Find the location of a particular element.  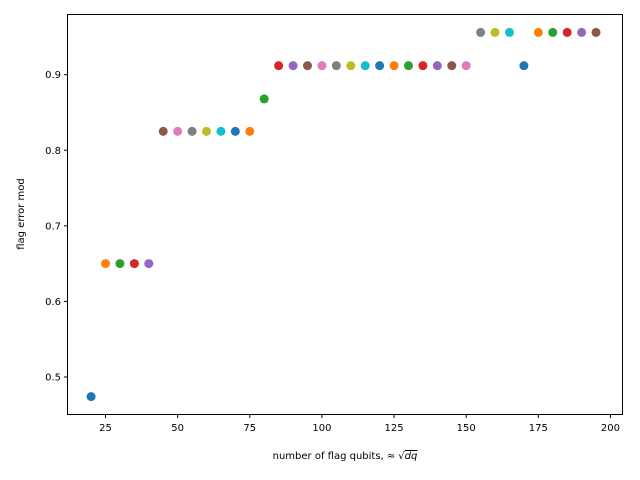

y-axis-ticks: 0.5 0.6 0.7 0.8 0.9 is located at coordinates (56, 226).